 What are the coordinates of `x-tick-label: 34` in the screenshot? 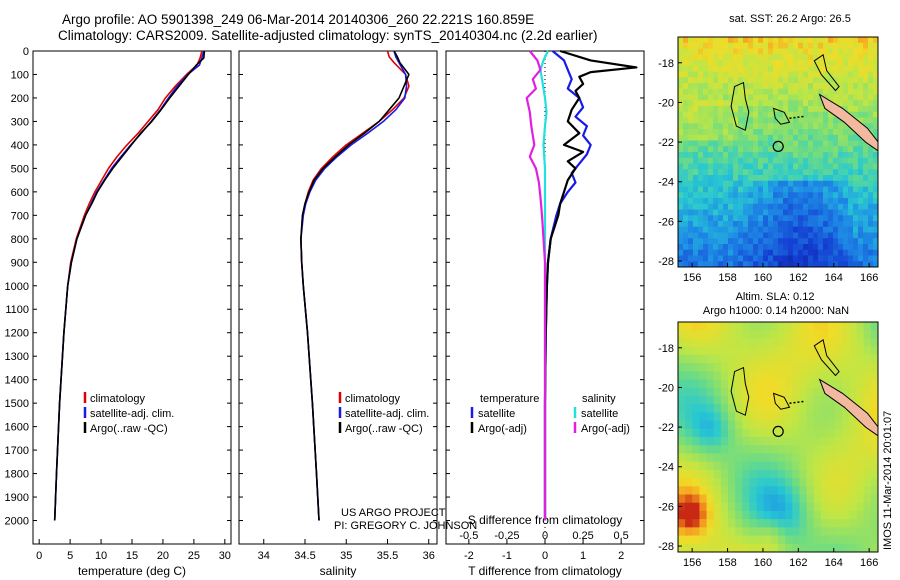 It's located at (264, 556).